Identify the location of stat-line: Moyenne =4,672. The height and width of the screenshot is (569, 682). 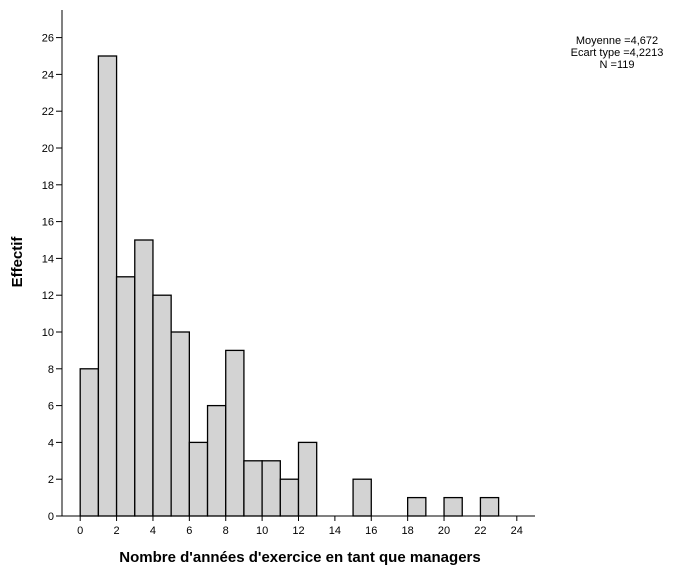
(617, 41).